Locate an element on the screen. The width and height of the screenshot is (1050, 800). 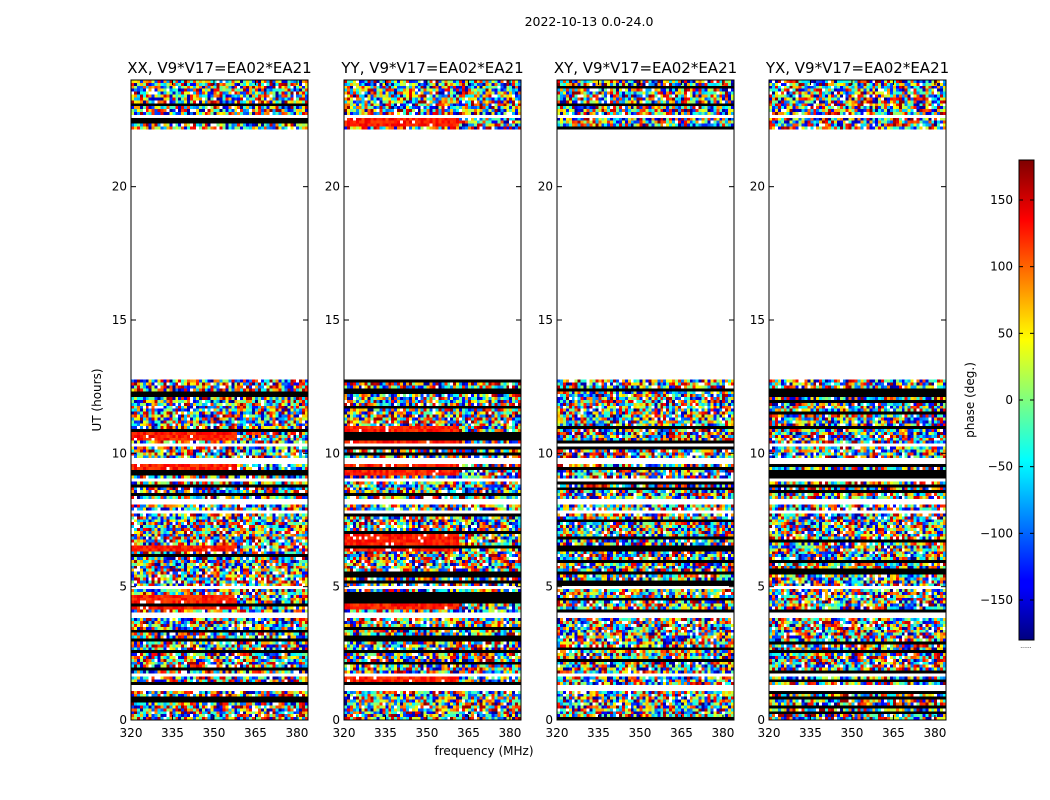
colorbar-tick-label: −100 is located at coordinates (996, 533).